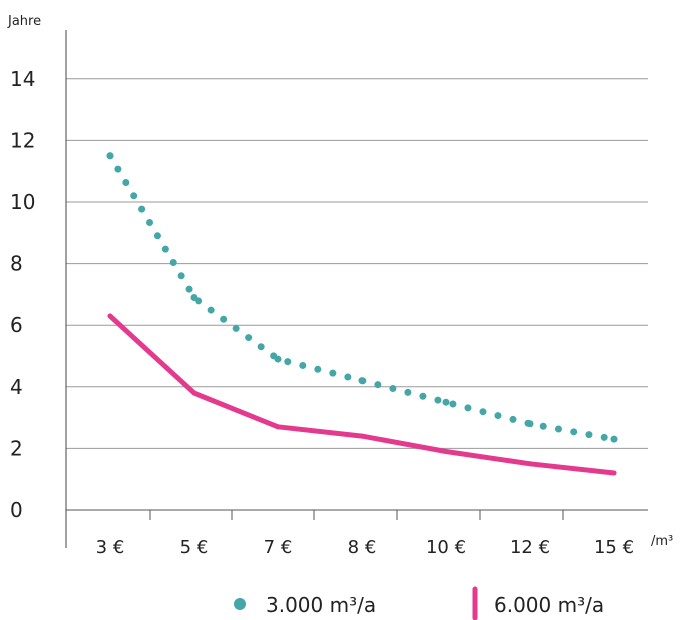 Image resolution: width=699 pixels, height=620 pixels. I want to click on y-tick-label: 0, so click(16, 510).